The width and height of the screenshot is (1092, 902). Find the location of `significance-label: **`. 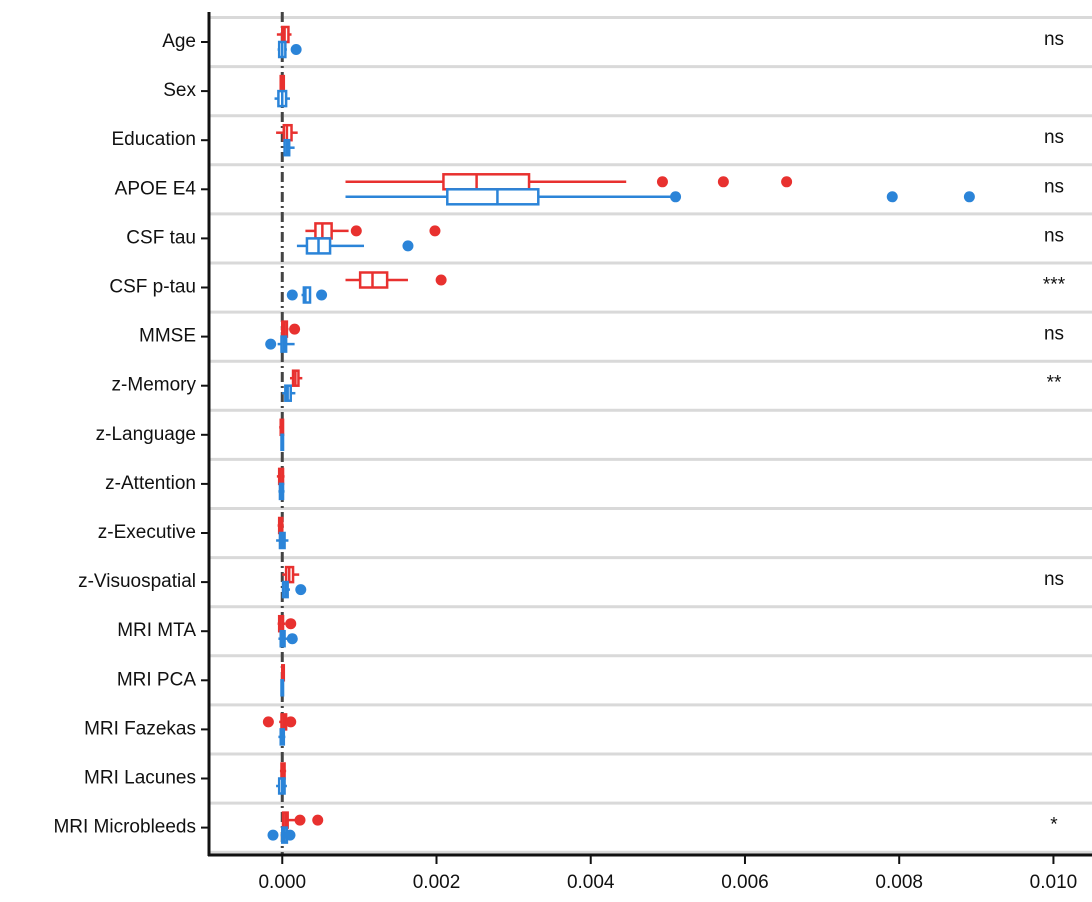

significance-label: ** is located at coordinates (1054, 383).